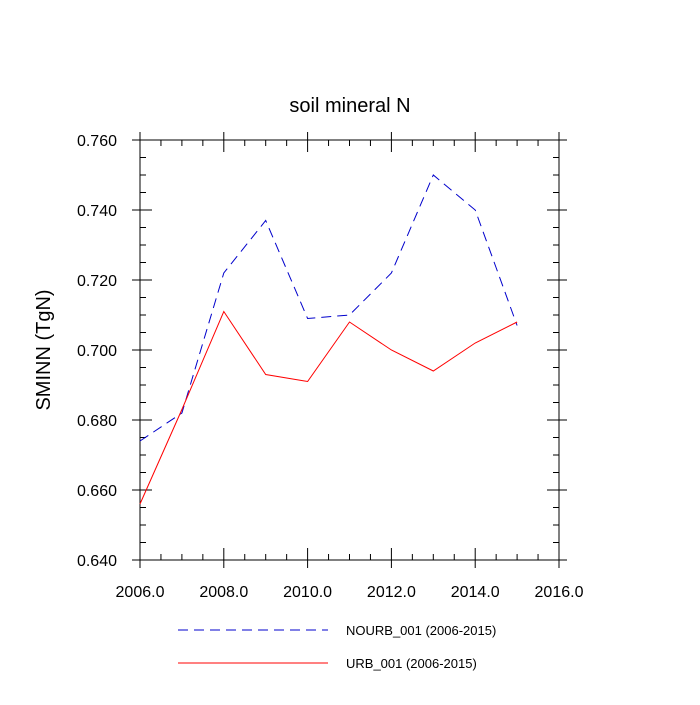  I want to click on y-tick-label: 0.720, so click(97, 281).